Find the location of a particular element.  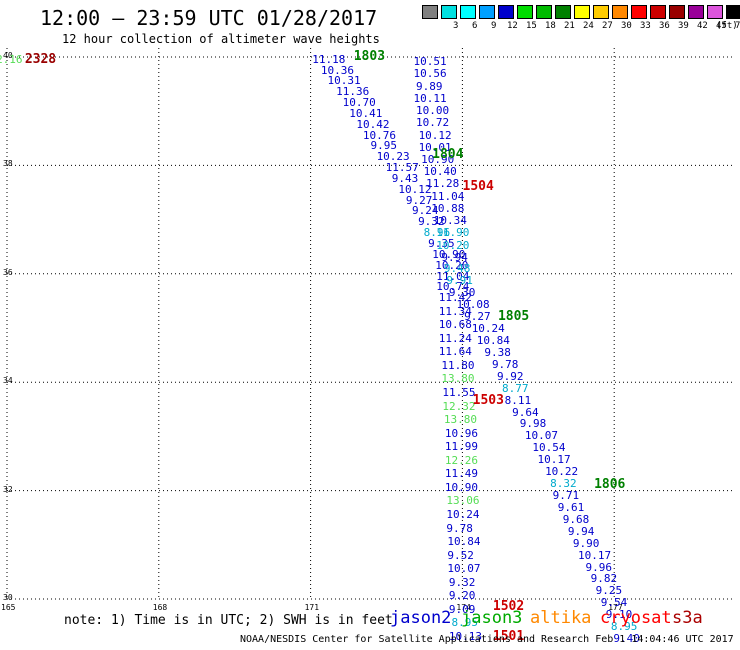

wave-height-label: 9.92 is located at coordinates (510, 376).